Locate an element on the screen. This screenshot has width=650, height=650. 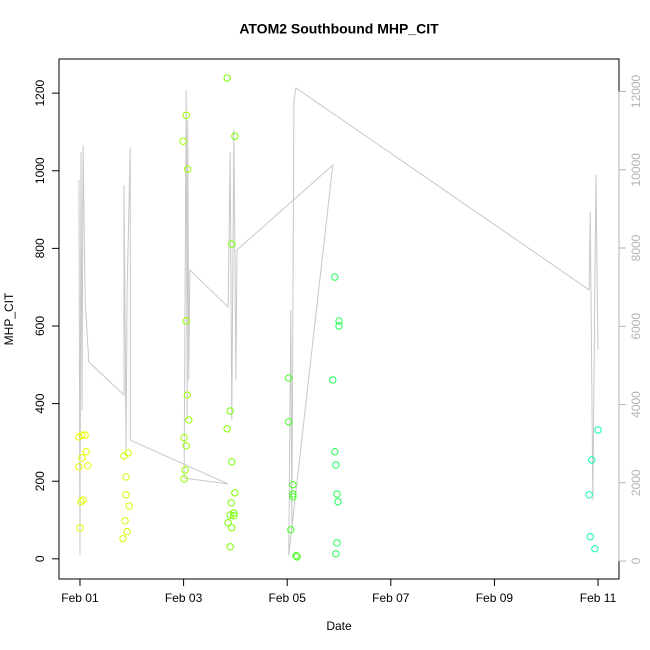
x-tick-label: Feb 05 is located at coordinates (288, 598).